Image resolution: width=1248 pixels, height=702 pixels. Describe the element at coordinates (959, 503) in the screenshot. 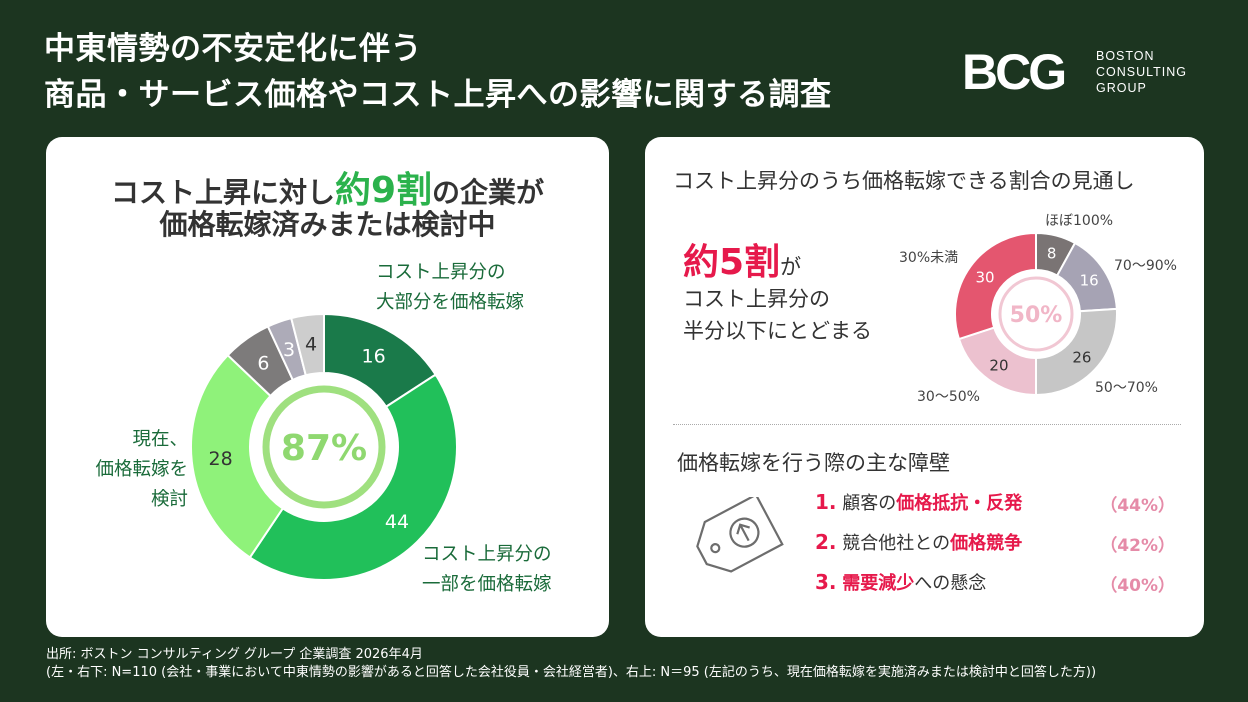

I see `barrier-emphasis: 価格抵抗・反発` at that location.